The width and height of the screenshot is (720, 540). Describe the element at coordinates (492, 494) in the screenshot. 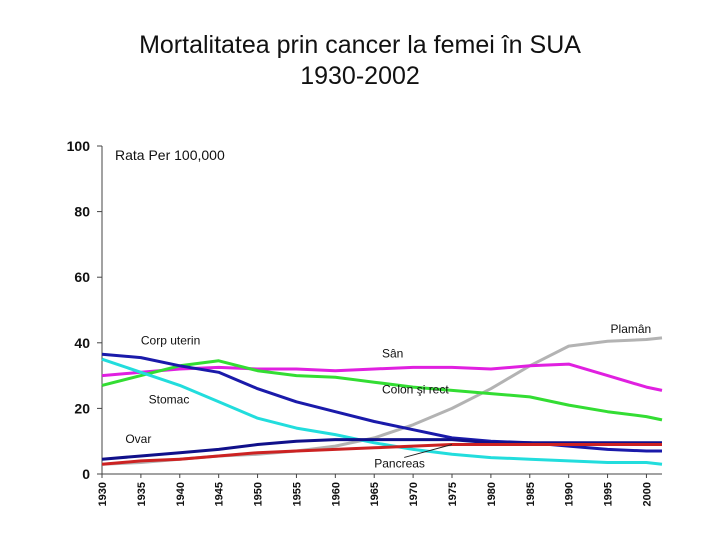

I see `x-tick-label: 1980` at that location.